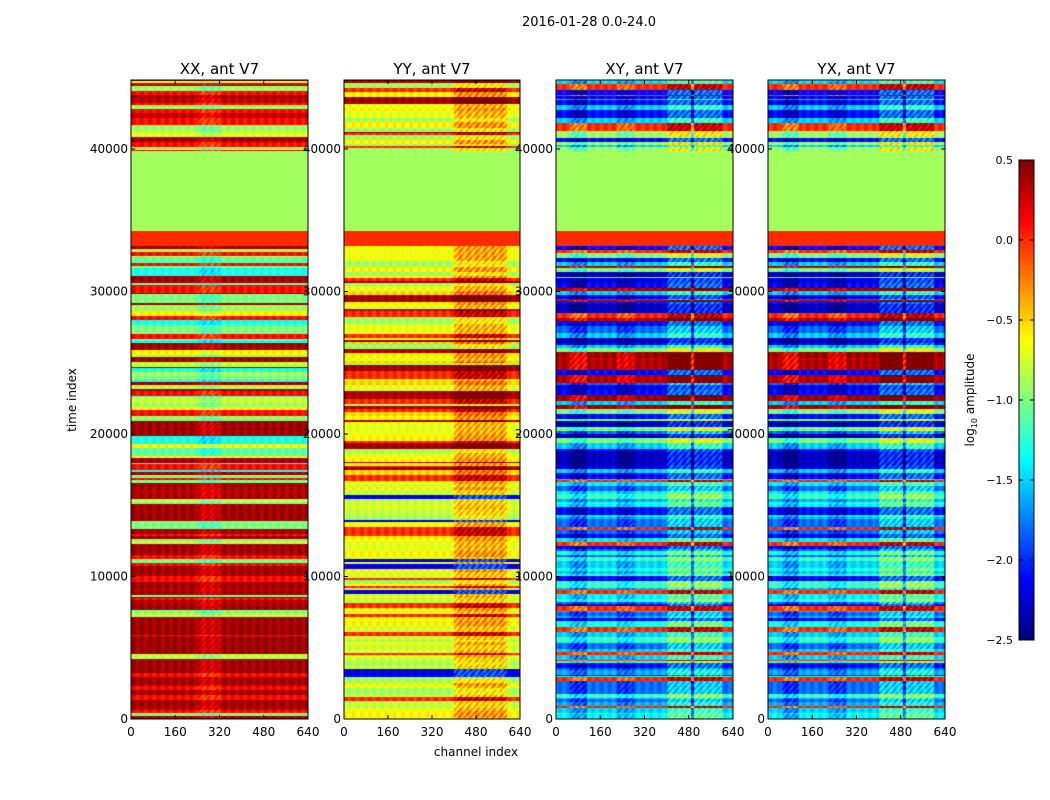 The image size is (1050, 800). What do you see at coordinates (971, 400) in the screenshot?
I see `colorbar-label: log10 amplitude` at bounding box center [971, 400].